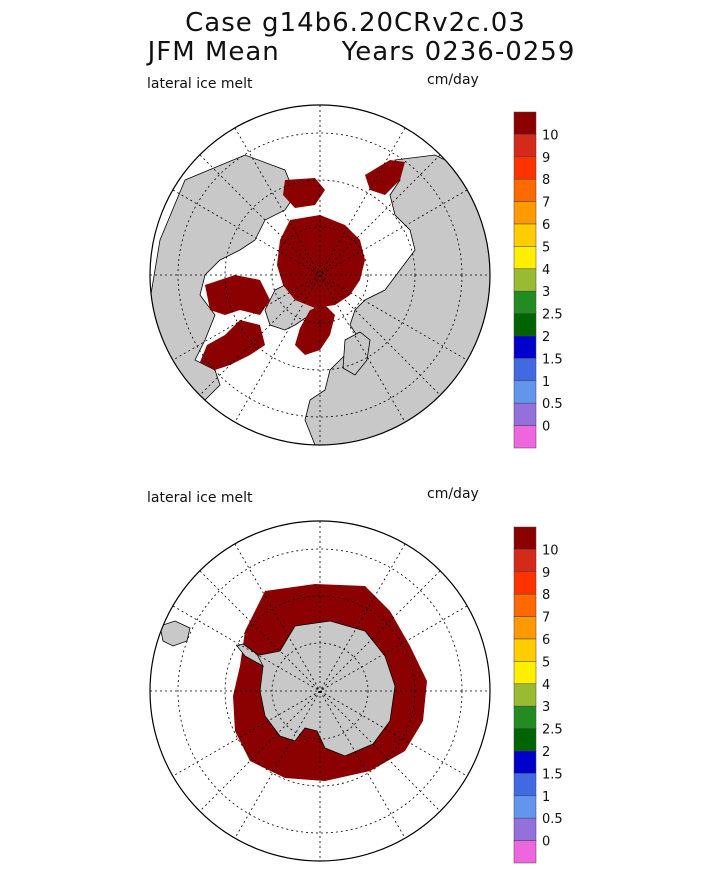  What do you see at coordinates (213, 52) in the screenshot?
I see `season-label: JFM Mean` at bounding box center [213, 52].